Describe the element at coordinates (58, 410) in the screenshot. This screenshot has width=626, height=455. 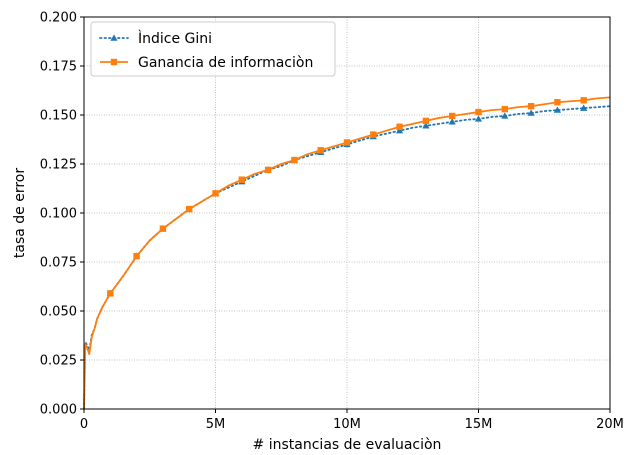
I see `y-tick-label: 0.000` at that location.